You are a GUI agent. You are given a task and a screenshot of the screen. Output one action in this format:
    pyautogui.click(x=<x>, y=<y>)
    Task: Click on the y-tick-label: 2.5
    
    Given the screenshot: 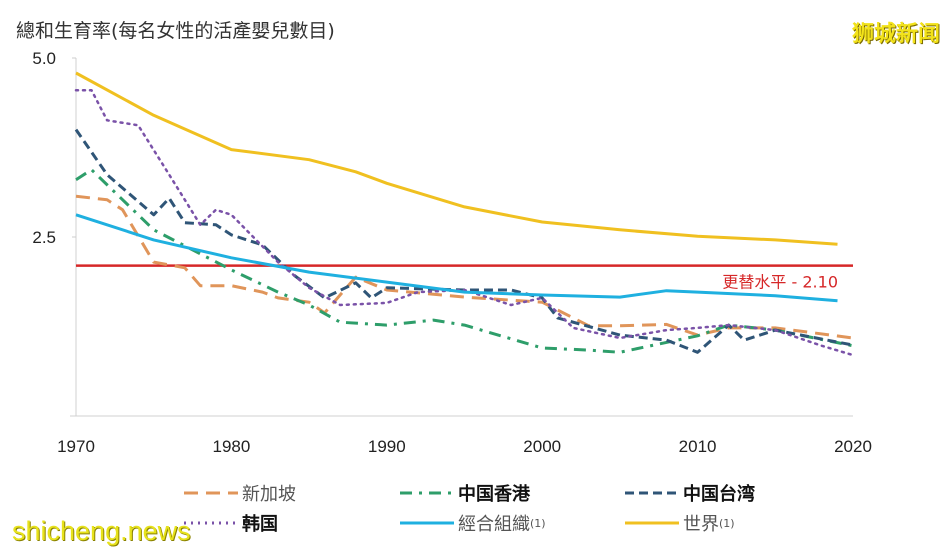 What is the action you would take?
    pyautogui.click(x=44, y=237)
    